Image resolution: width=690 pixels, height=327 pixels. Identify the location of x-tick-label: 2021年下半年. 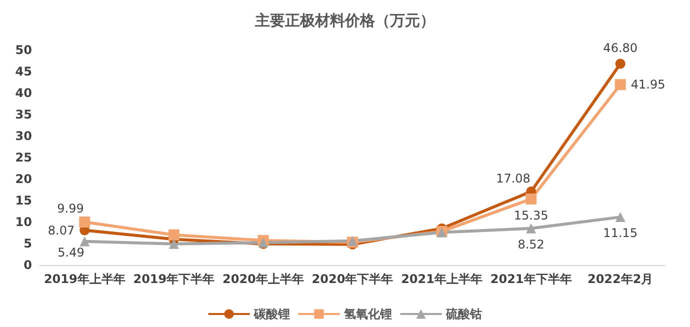
(531, 279).